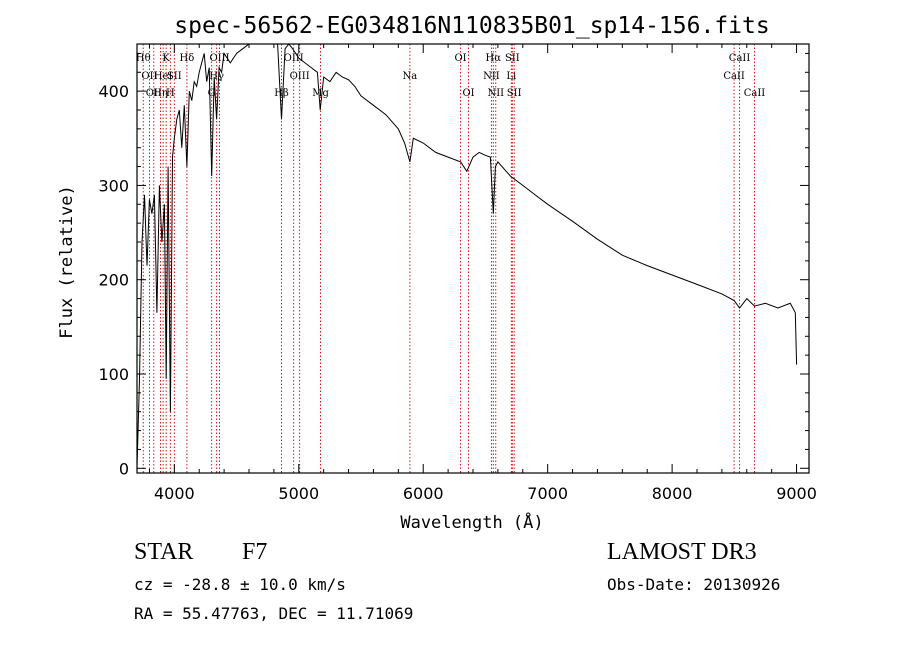  I want to click on spectral-subclass: F7, so click(255, 552).